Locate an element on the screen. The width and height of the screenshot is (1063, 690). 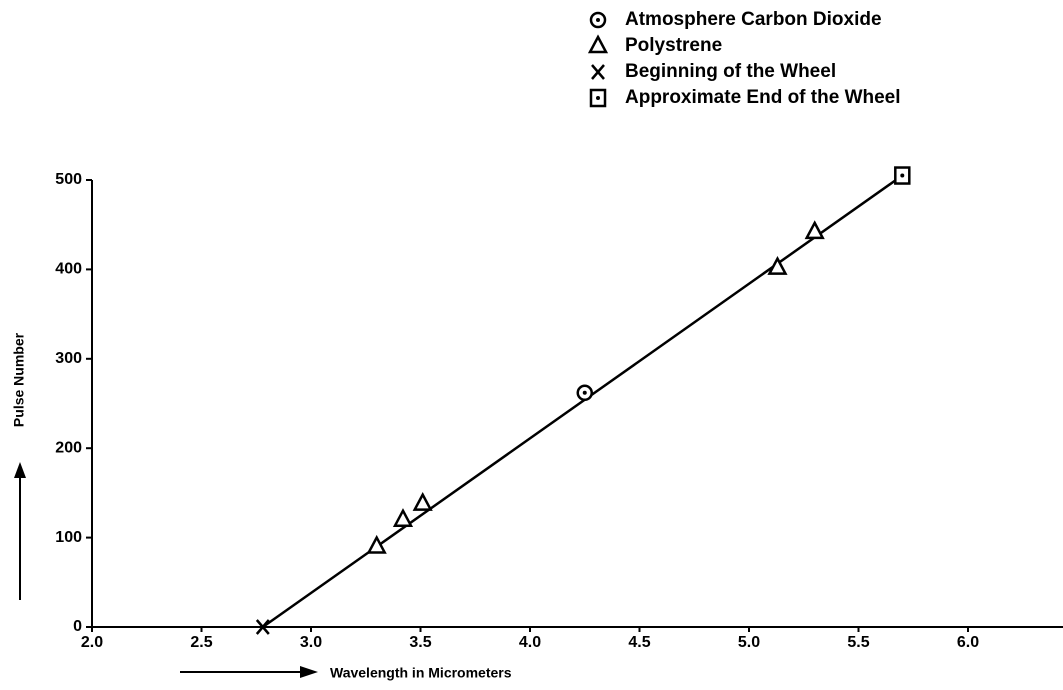
x-tick-label: 4.5 is located at coordinates (639, 642).